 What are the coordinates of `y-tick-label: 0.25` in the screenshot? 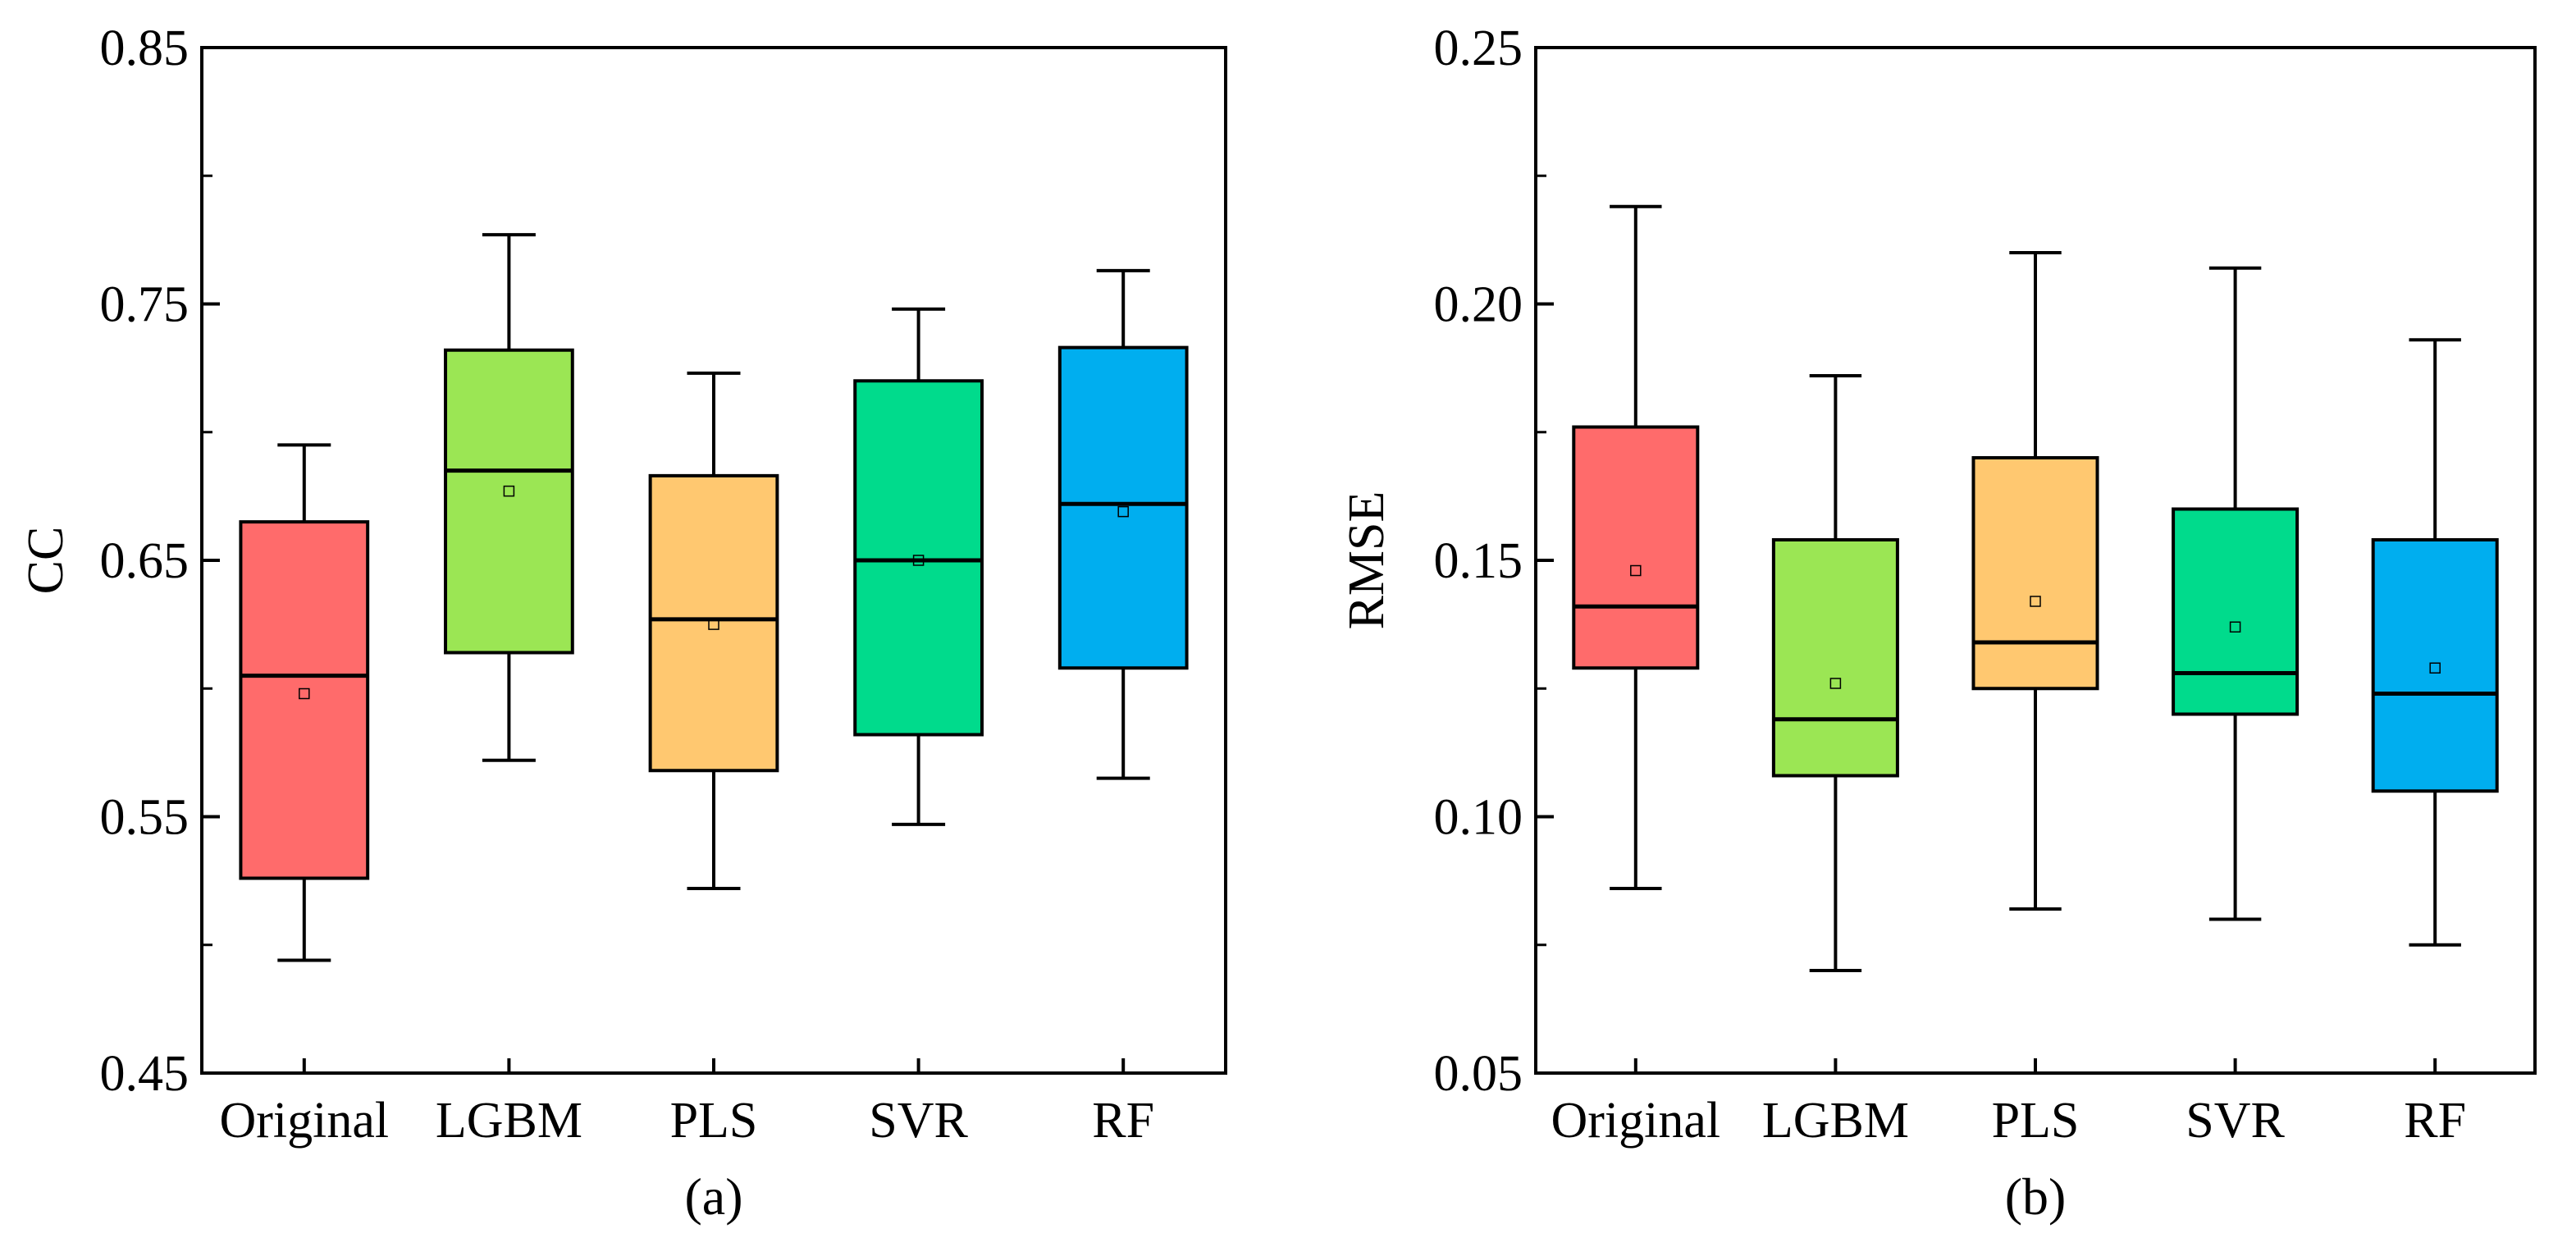 It's located at (1478, 48).